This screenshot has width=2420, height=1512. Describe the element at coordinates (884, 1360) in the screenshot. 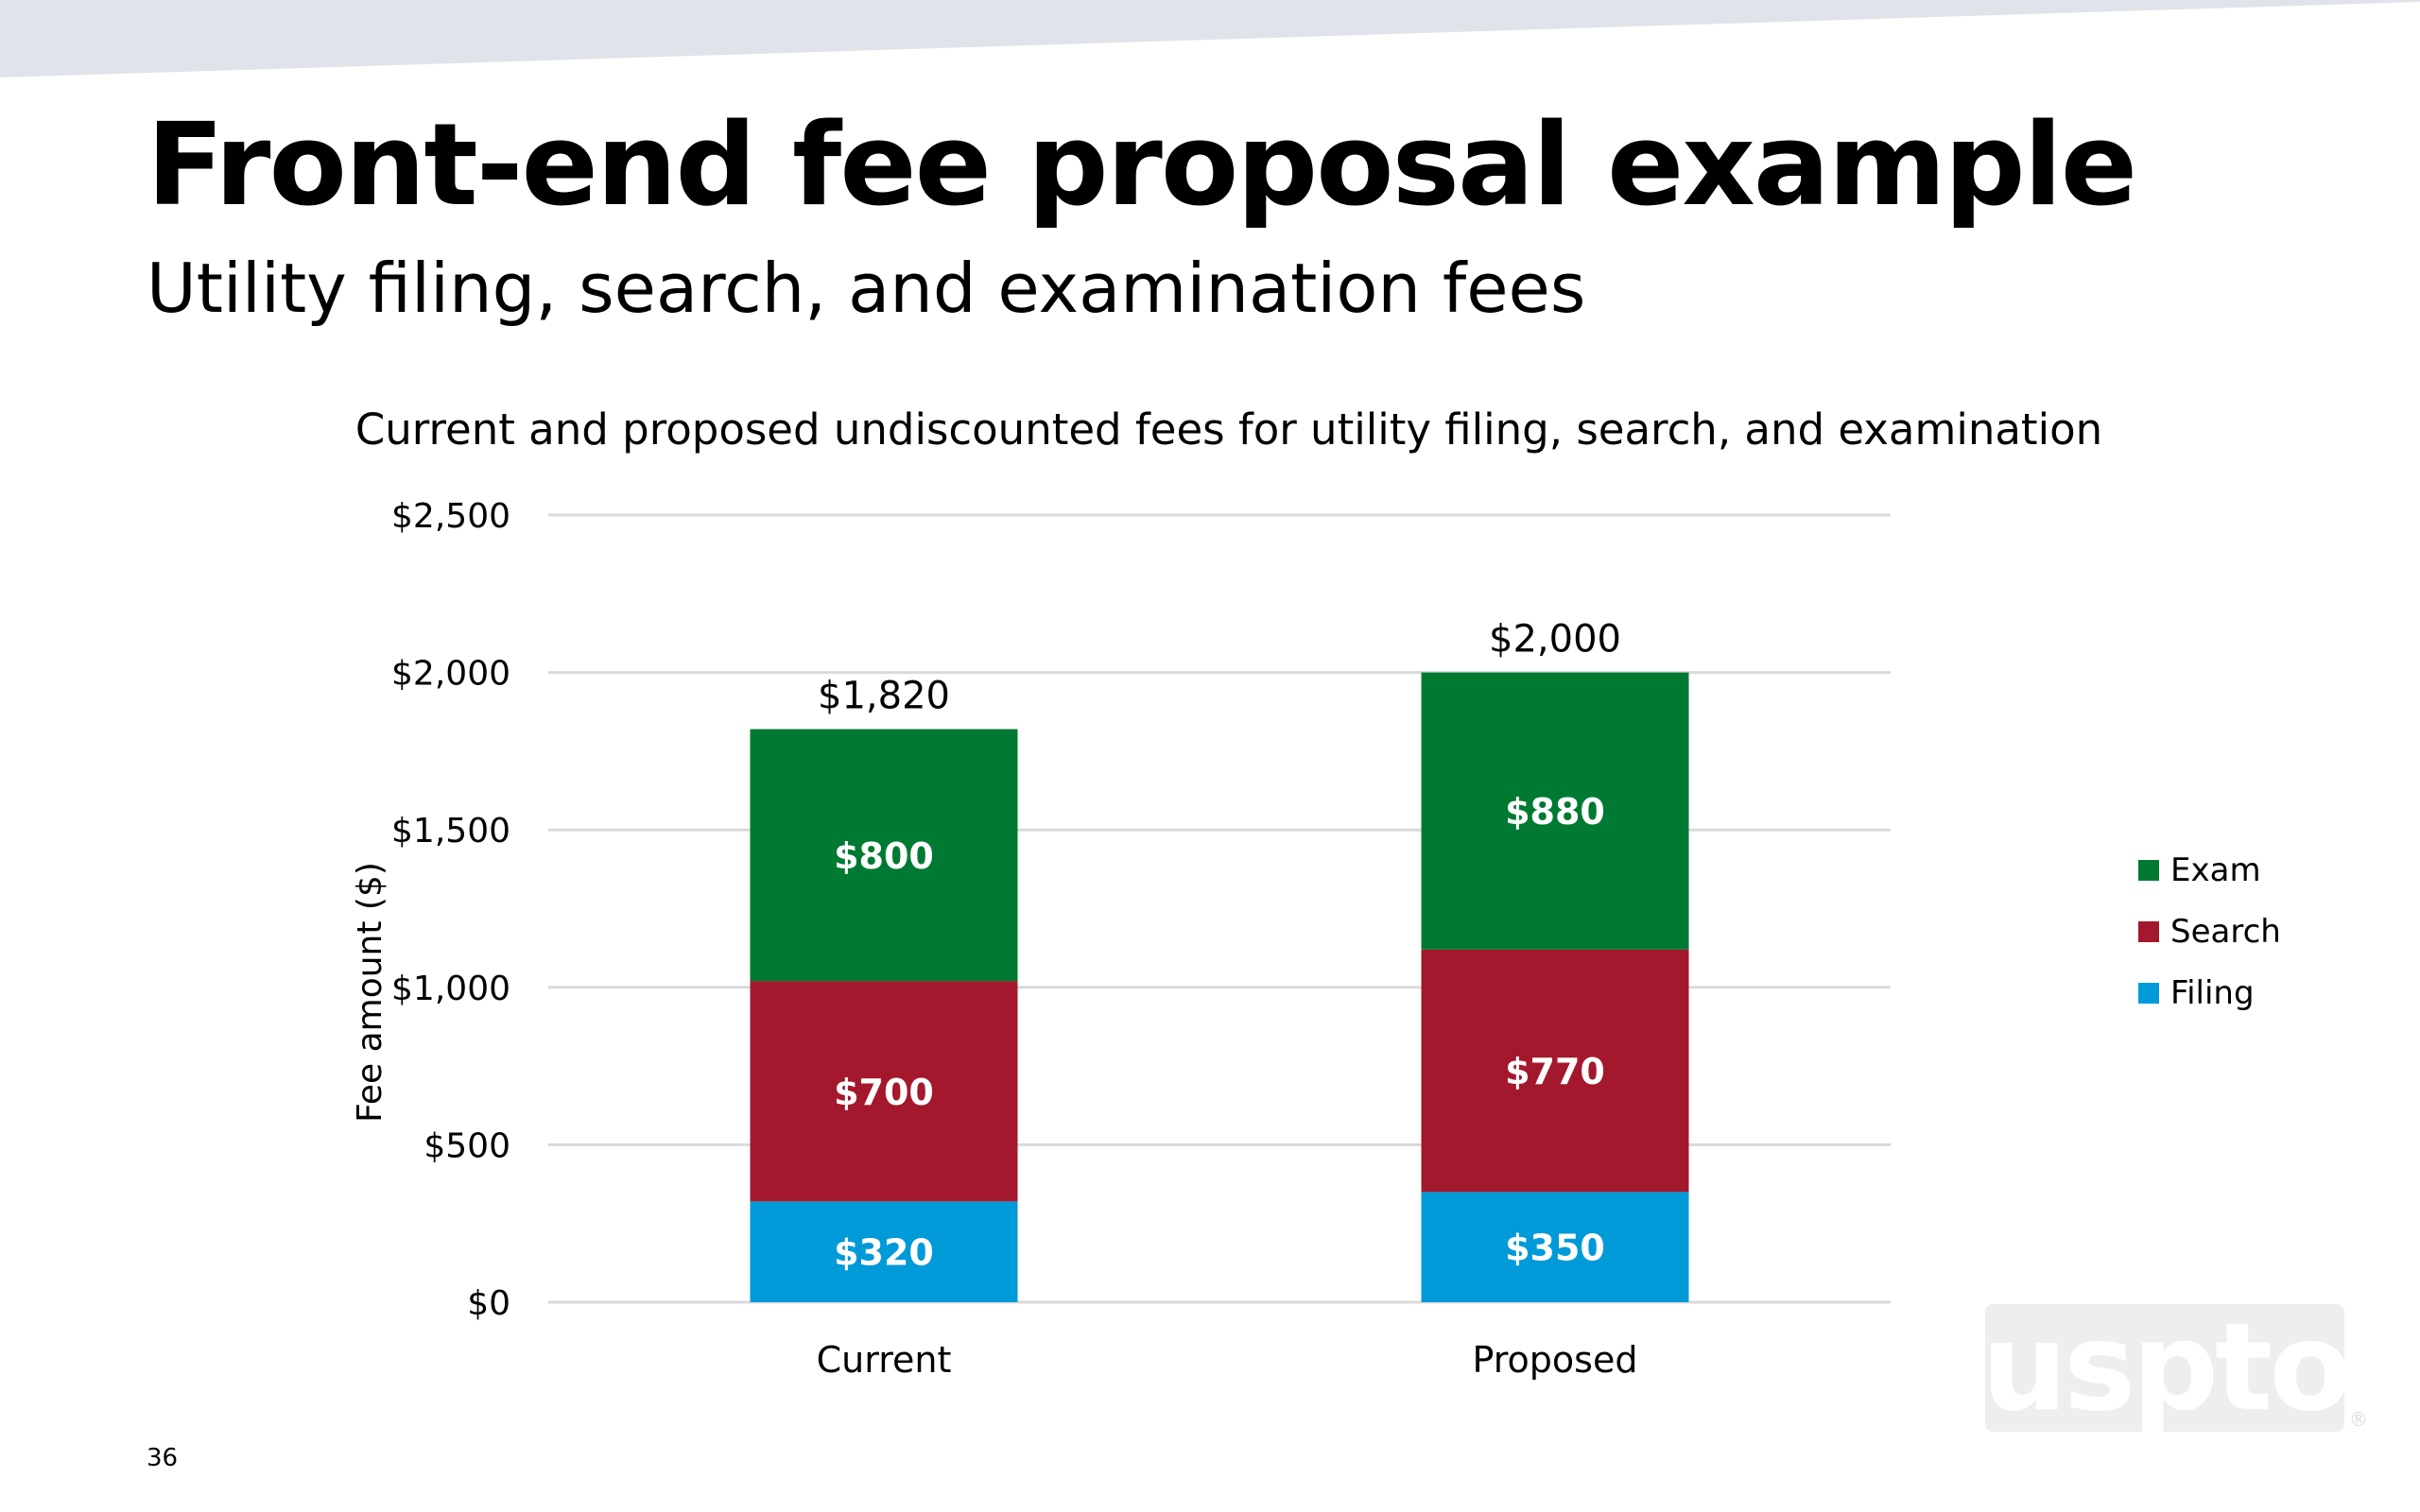

I see `x-tick-label: Current` at that location.